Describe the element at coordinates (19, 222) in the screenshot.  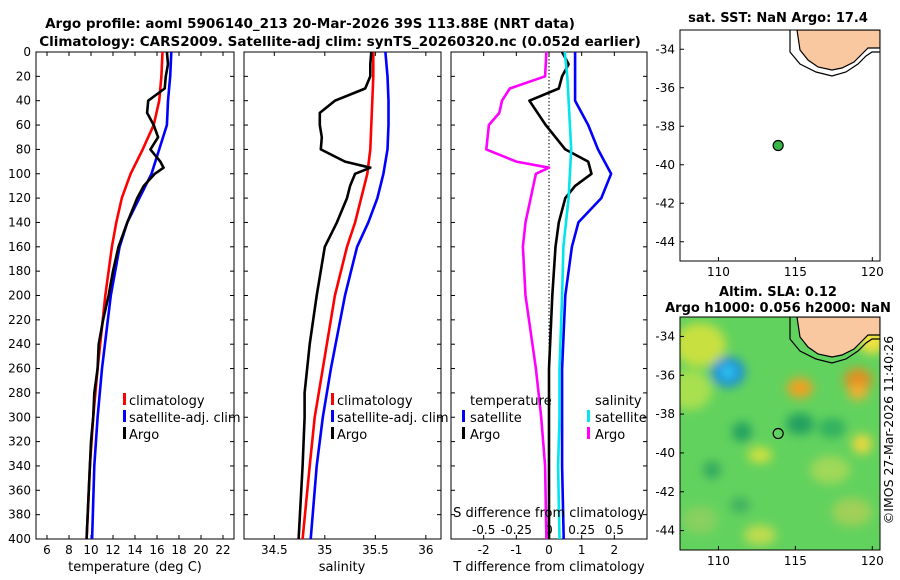
I see `y-tick-label: 140` at that location.